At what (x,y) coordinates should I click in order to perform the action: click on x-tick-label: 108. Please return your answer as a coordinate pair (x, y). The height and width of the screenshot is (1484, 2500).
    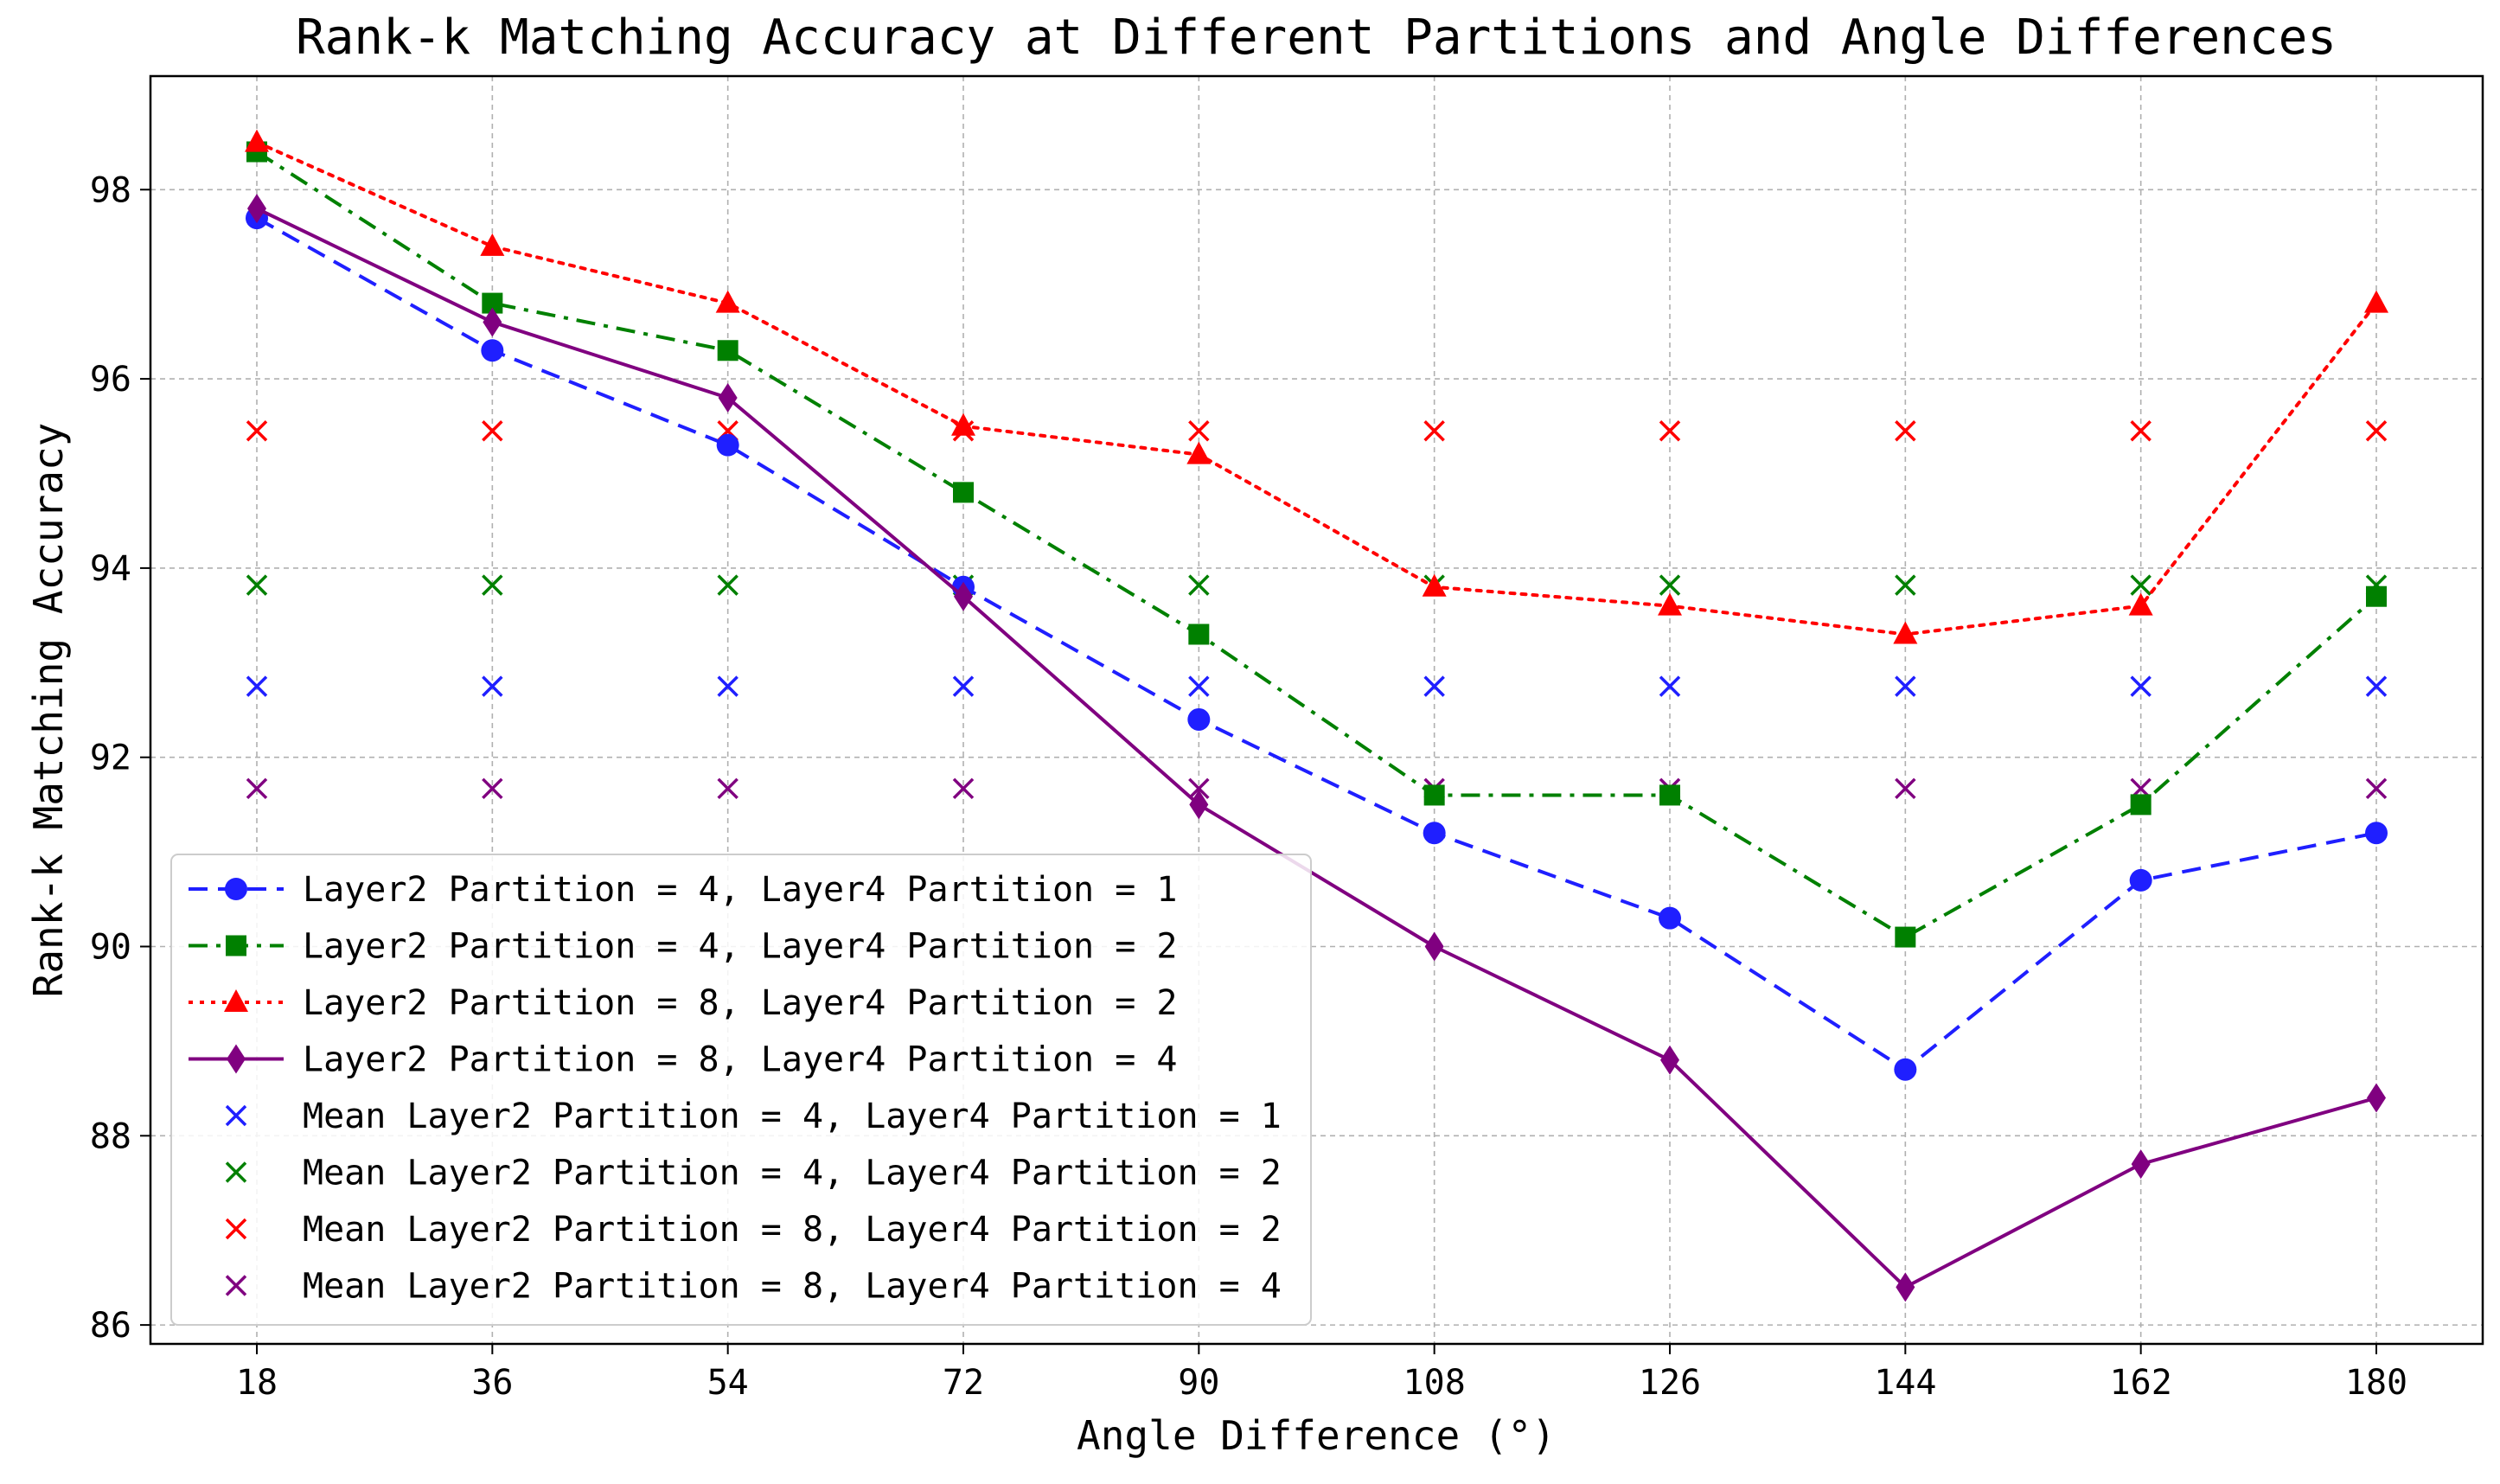
    Looking at the image, I should click on (1434, 1383).